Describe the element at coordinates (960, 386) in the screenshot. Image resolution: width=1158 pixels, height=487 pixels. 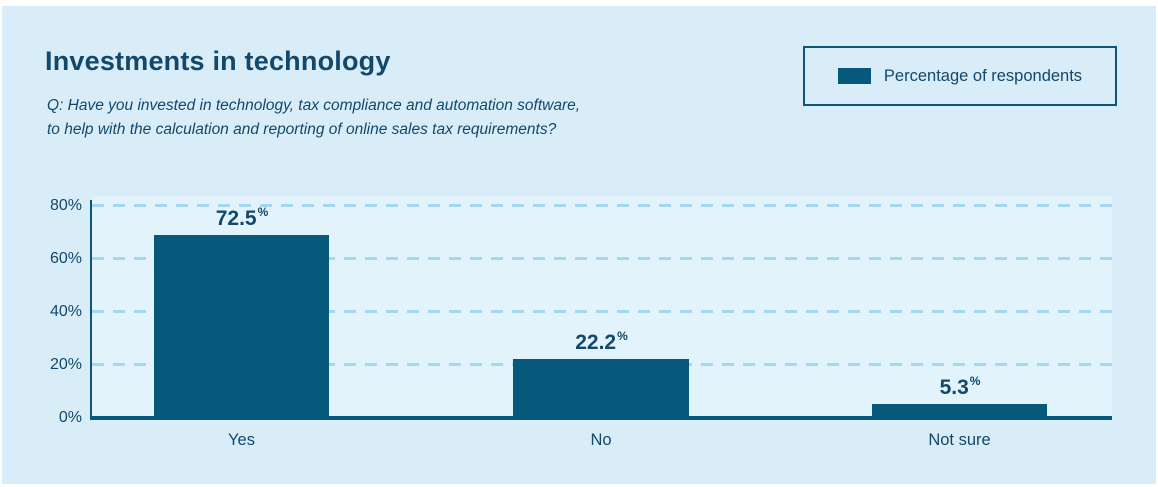
I see `bar-value-not-sure: 5.3%` at that location.